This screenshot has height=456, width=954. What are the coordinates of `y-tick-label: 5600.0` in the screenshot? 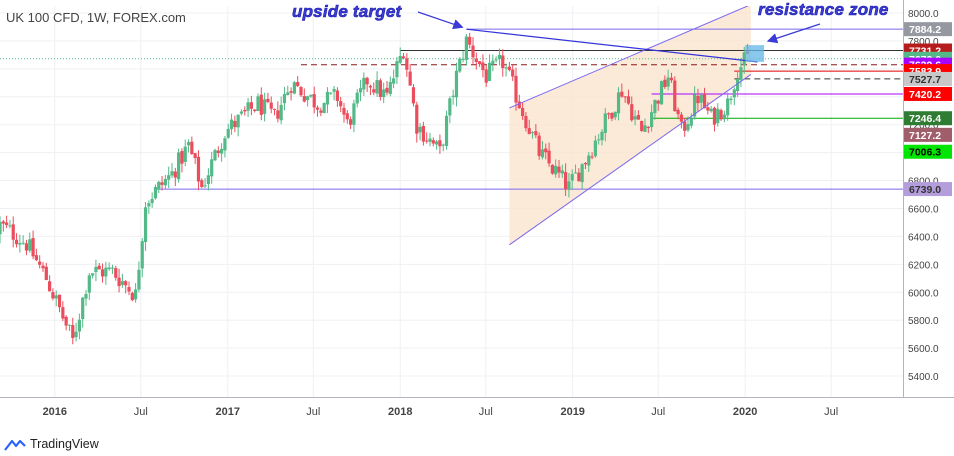 It's located at (923, 349).